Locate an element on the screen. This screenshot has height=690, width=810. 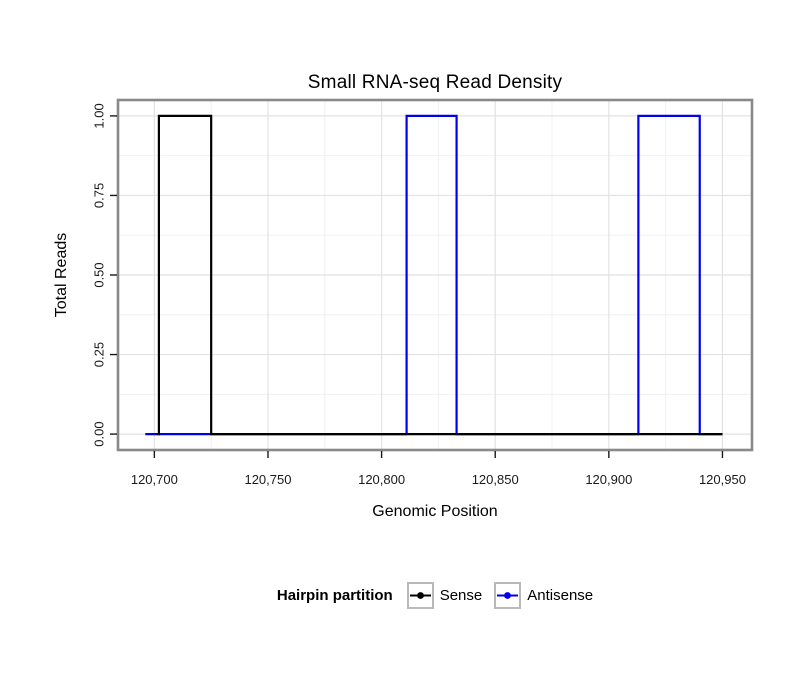
chart-title: Small RNA-seq Read Density is located at coordinates (435, 82).